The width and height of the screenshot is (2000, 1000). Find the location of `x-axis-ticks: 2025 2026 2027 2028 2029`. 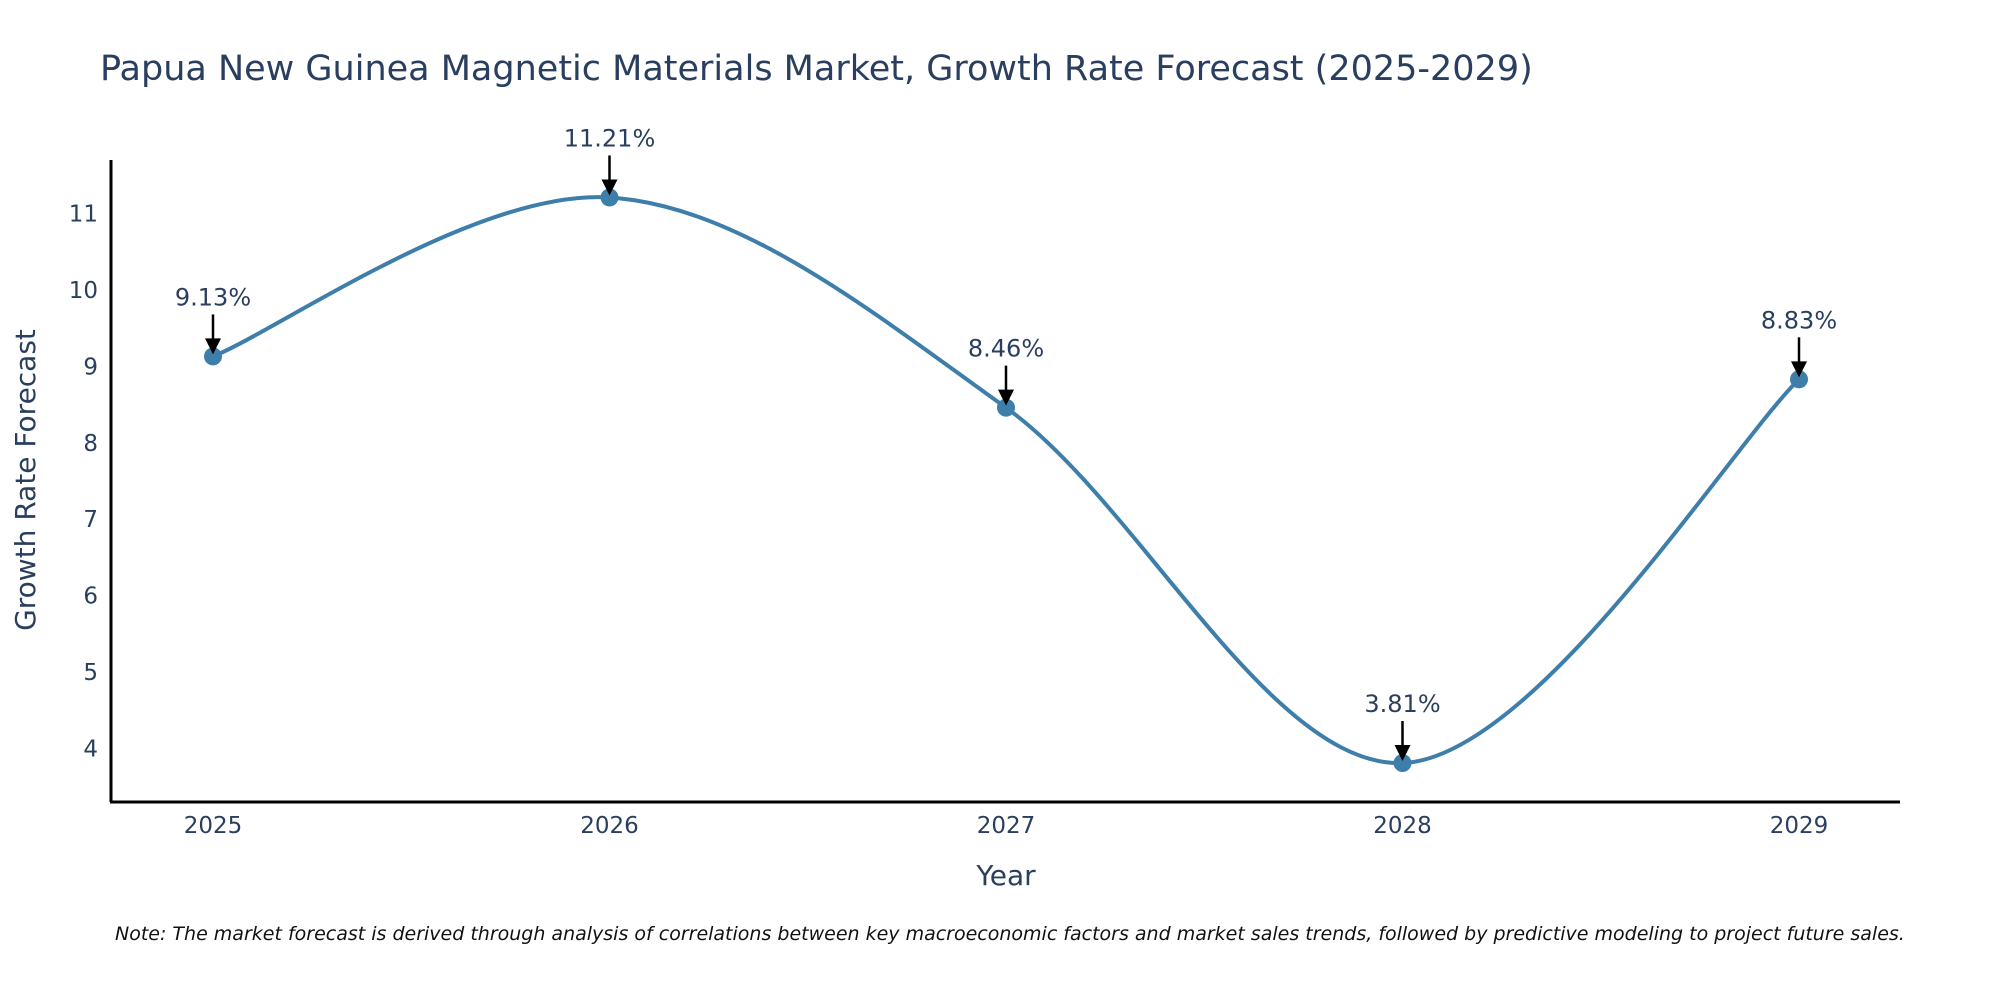

x-axis-ticks: 2025 2026 2027 2028 2029 is located at coordinates (1006, 826).